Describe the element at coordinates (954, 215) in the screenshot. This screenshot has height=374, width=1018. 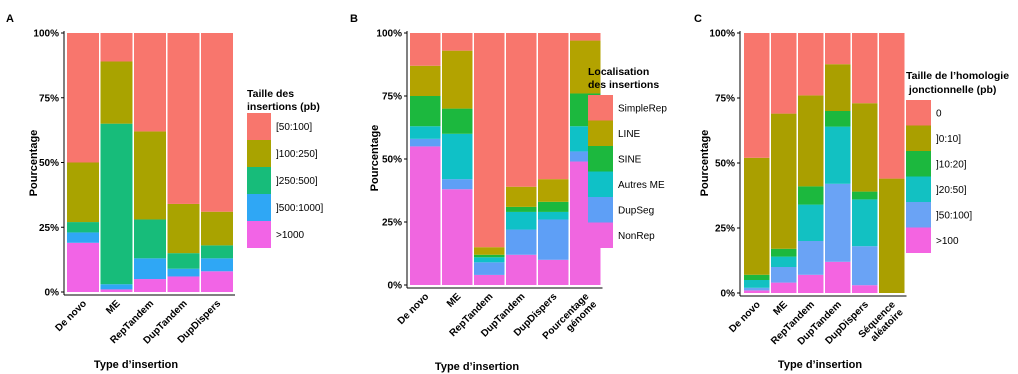
I see `legend-label: ]50:100]` at that location.